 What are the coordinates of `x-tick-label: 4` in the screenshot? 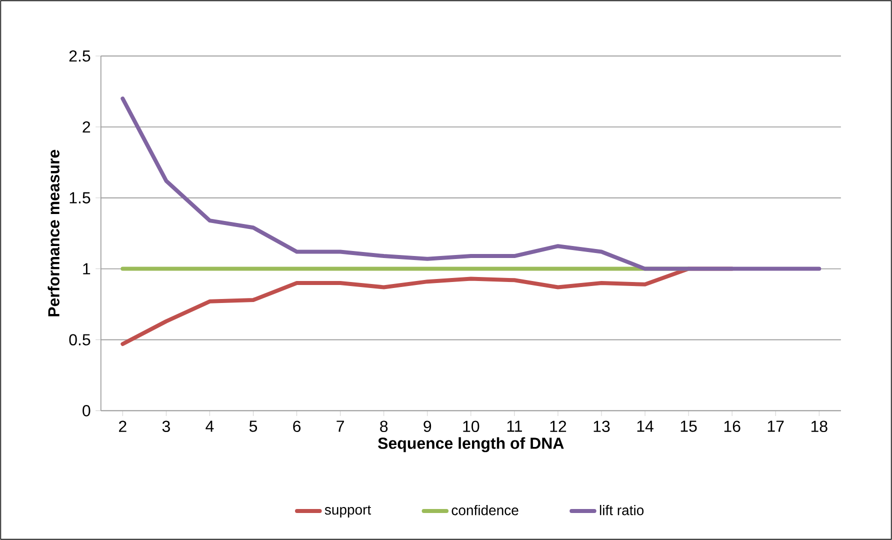 It's located at (210, 426).